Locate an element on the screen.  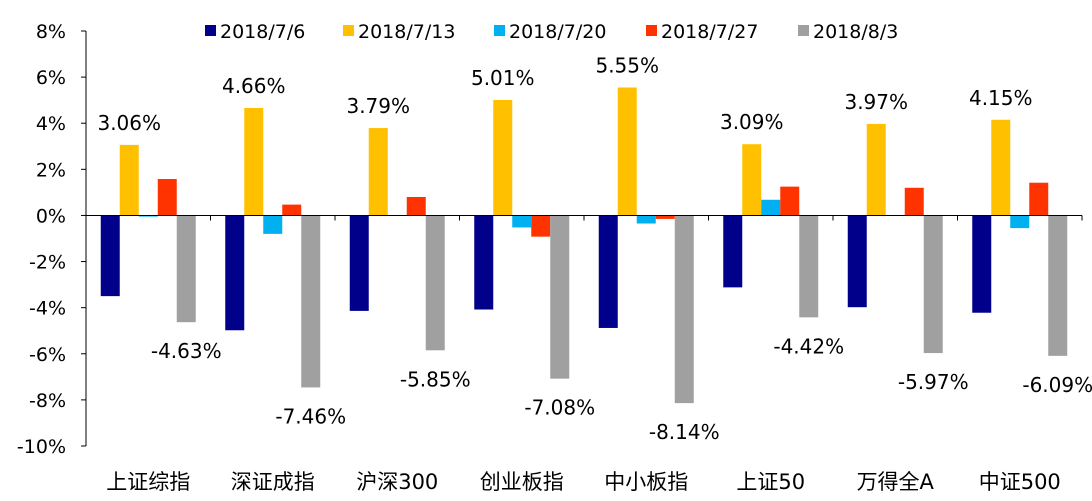
data-label: -6.09% is located at coordinates (1057, 385).